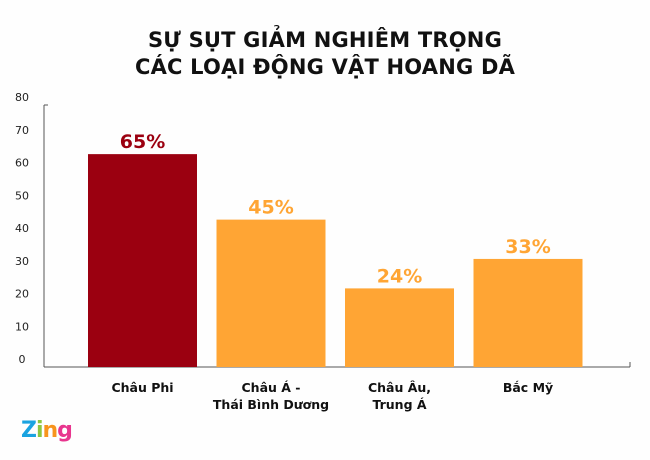  I want to click on y-tick-label: 10, so click(22, 326).